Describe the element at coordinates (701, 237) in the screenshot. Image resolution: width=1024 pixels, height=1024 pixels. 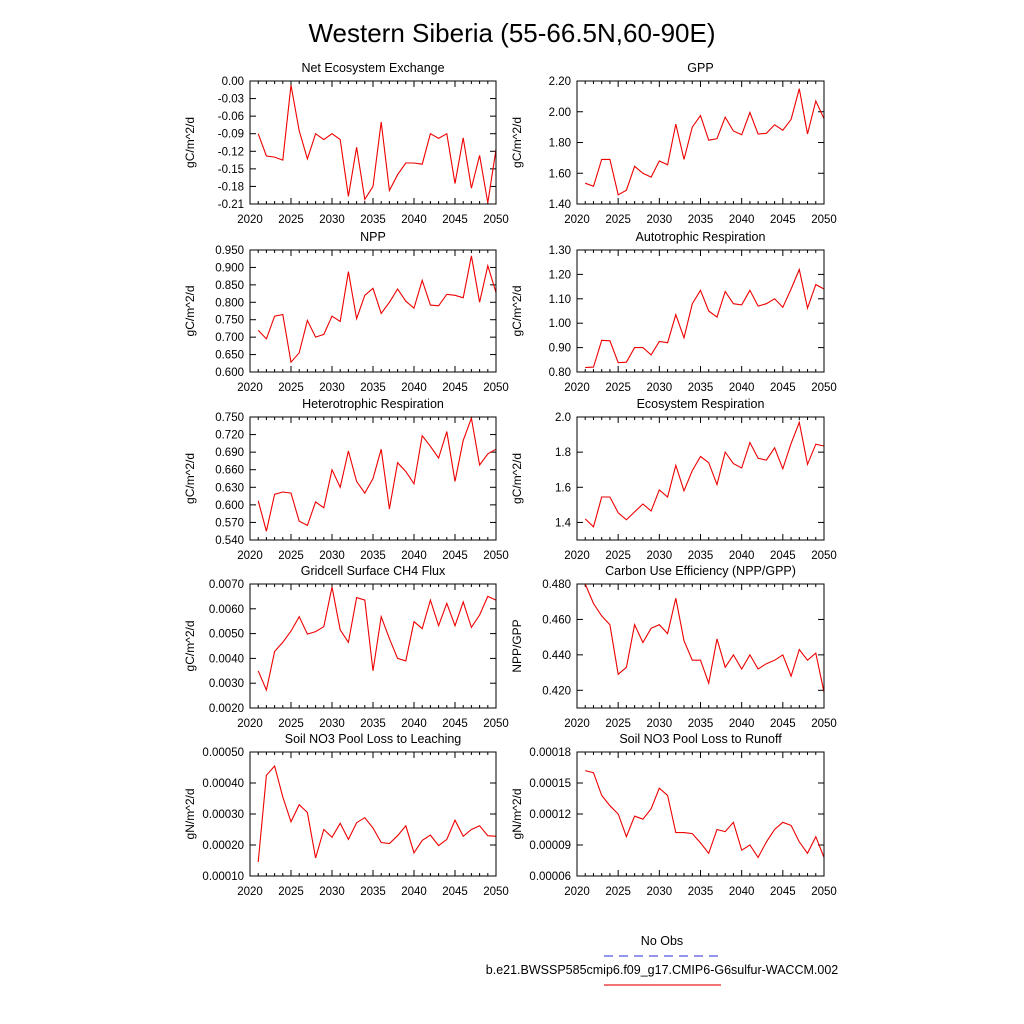
I see `panel-title: Autotrophic Respiration` at that location.